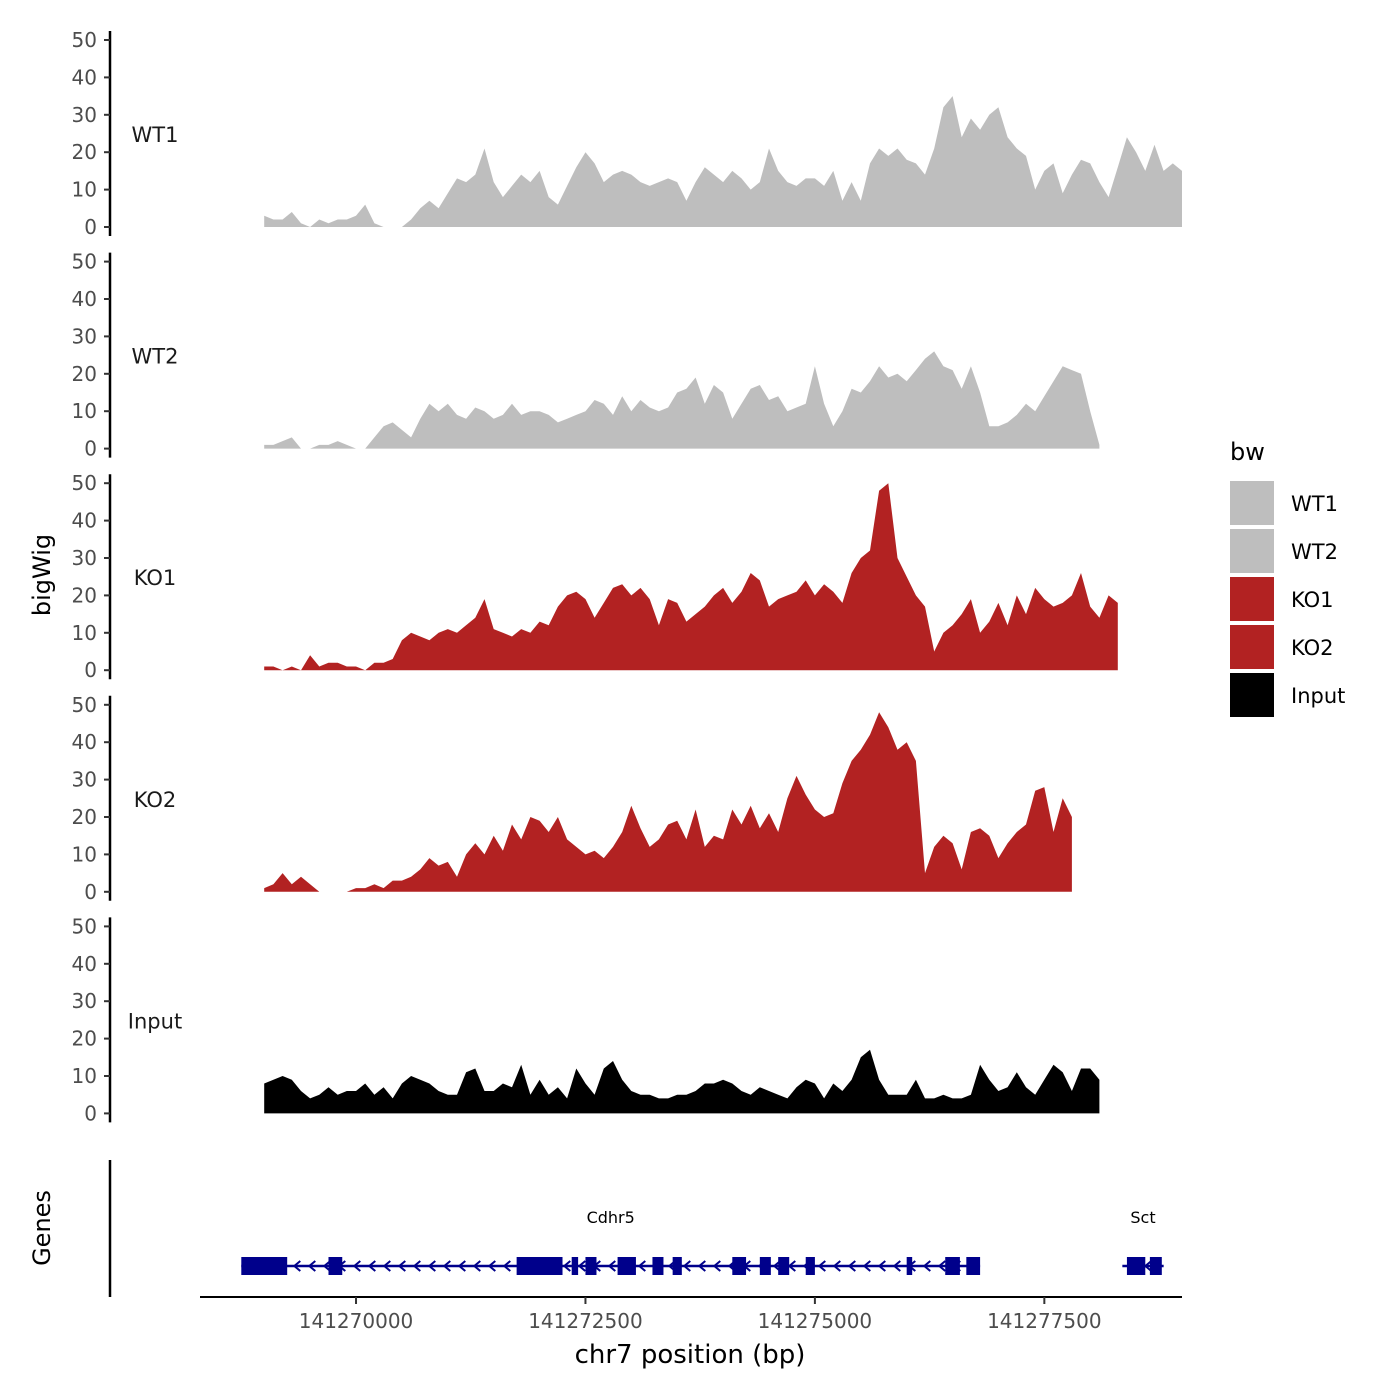  What do you see at coordinates (155, 1021) in the screenshot?
I see `track-label-input: Input` at bounding box center [155, 1021].